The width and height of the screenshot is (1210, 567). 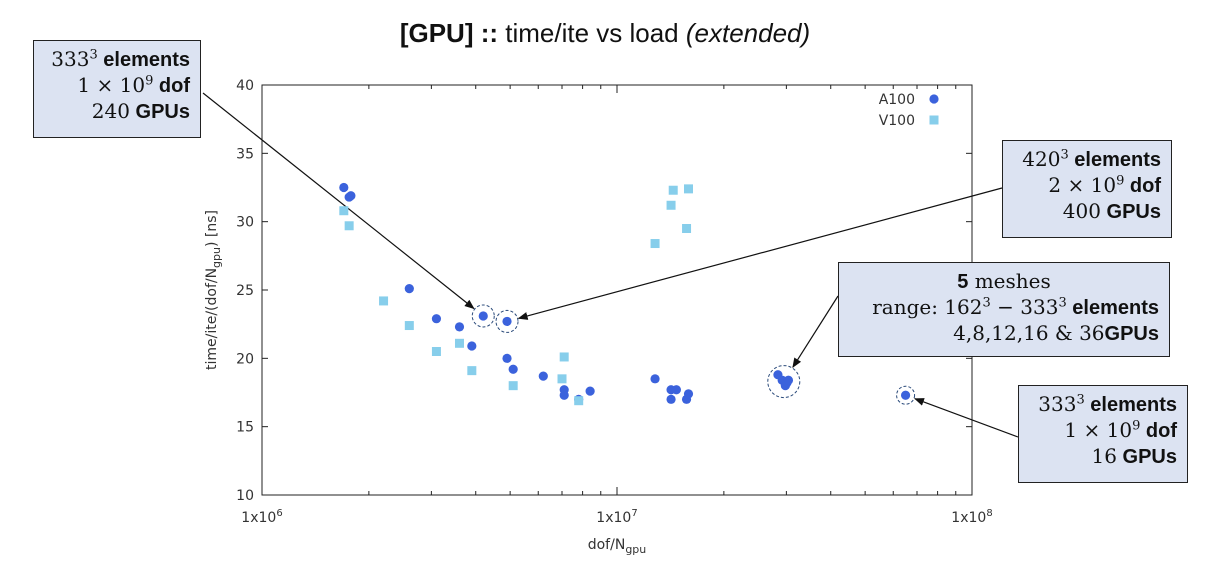 What do you see at coordinates (245, 291) in the screenshot?
I see `y-tick-label: 25` at bounding box center [245, 291].